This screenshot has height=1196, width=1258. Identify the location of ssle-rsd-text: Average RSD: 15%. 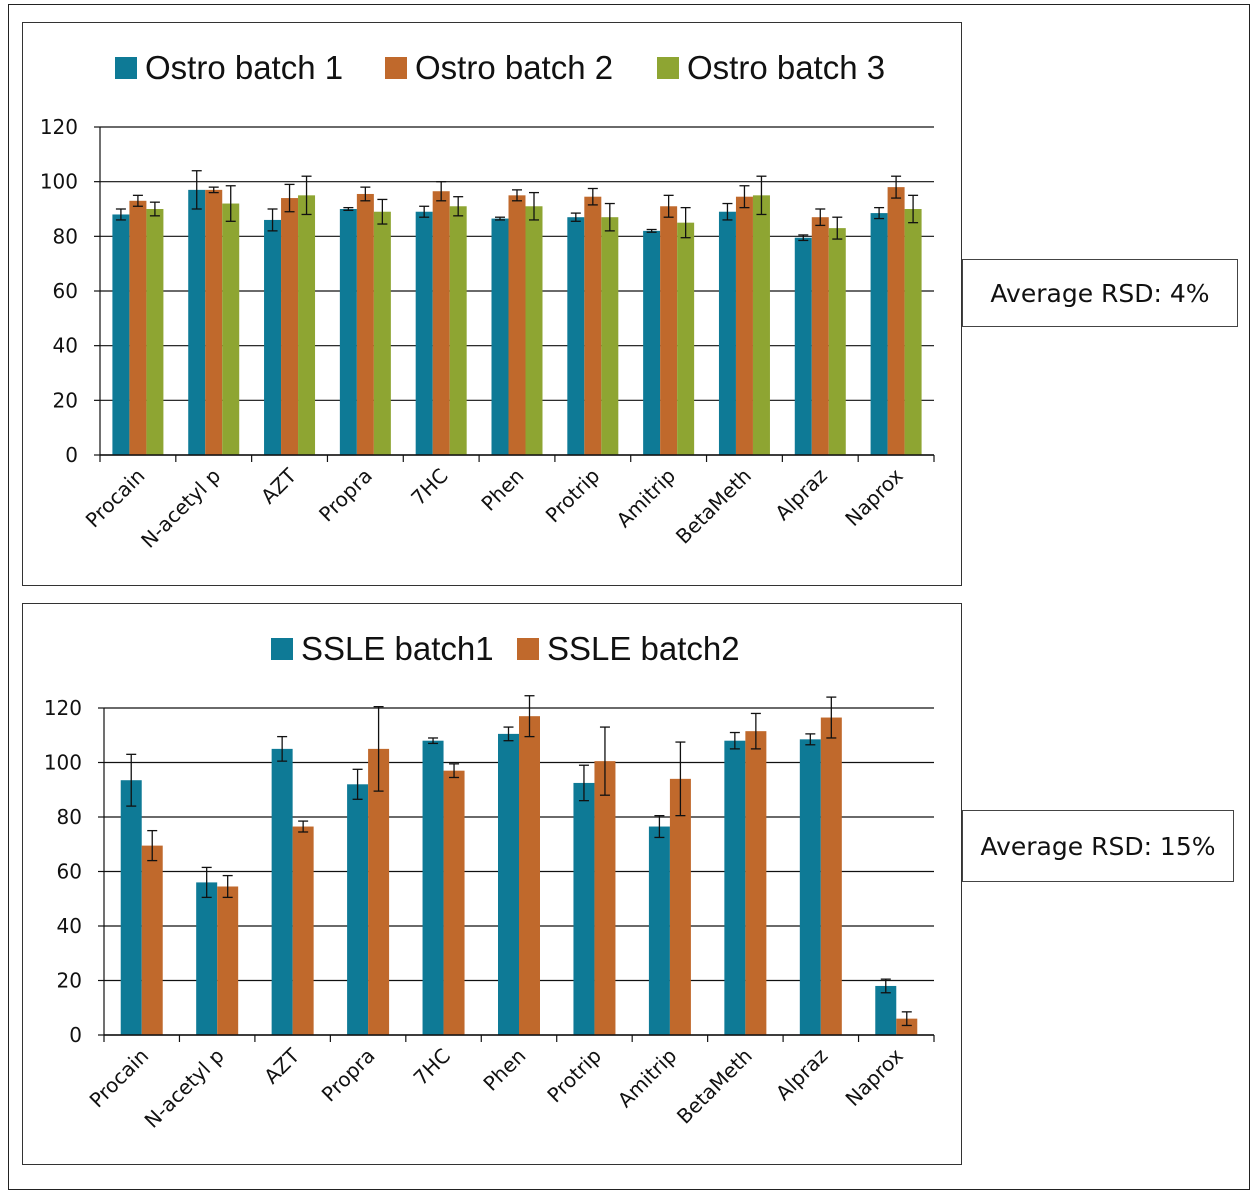
(1098, 846).